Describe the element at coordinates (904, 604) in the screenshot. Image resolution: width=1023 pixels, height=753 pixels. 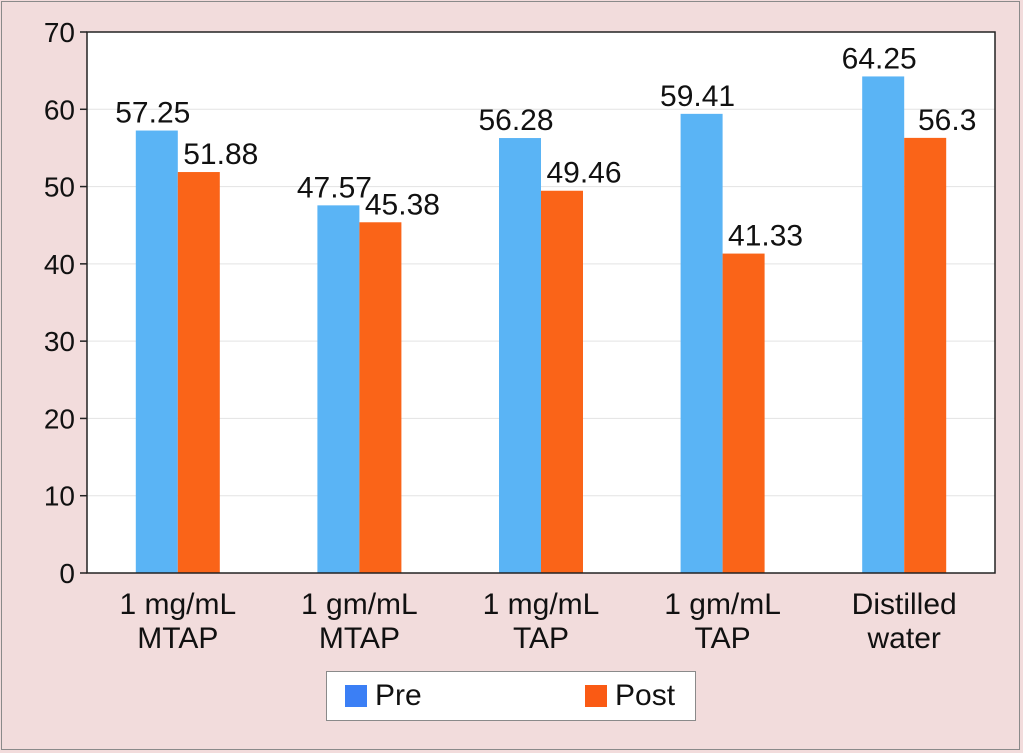
I see `x-tick-label: Distilled` at that location.